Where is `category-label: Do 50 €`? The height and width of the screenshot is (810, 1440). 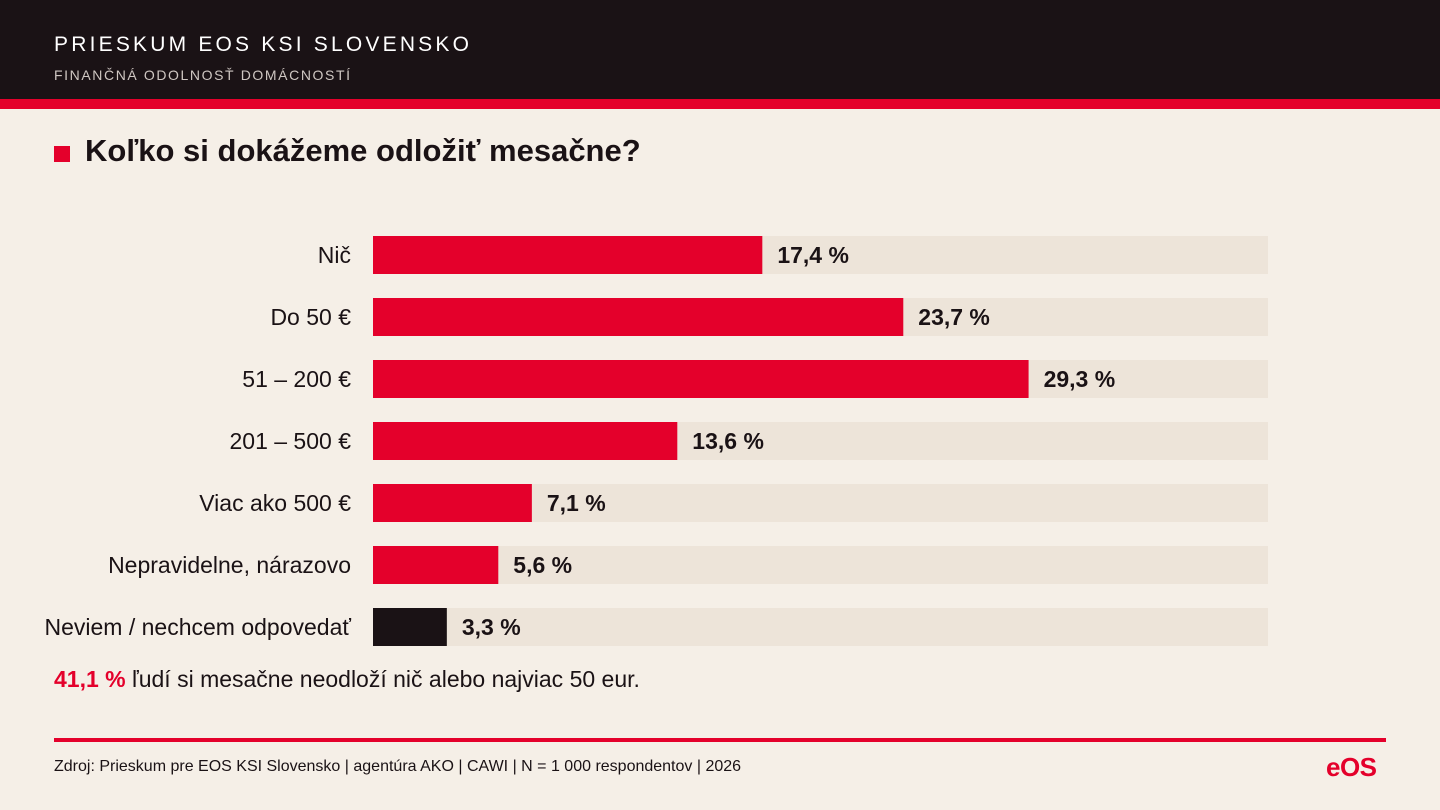
category-label: Do 50 € is located at coordinates (310, 317).